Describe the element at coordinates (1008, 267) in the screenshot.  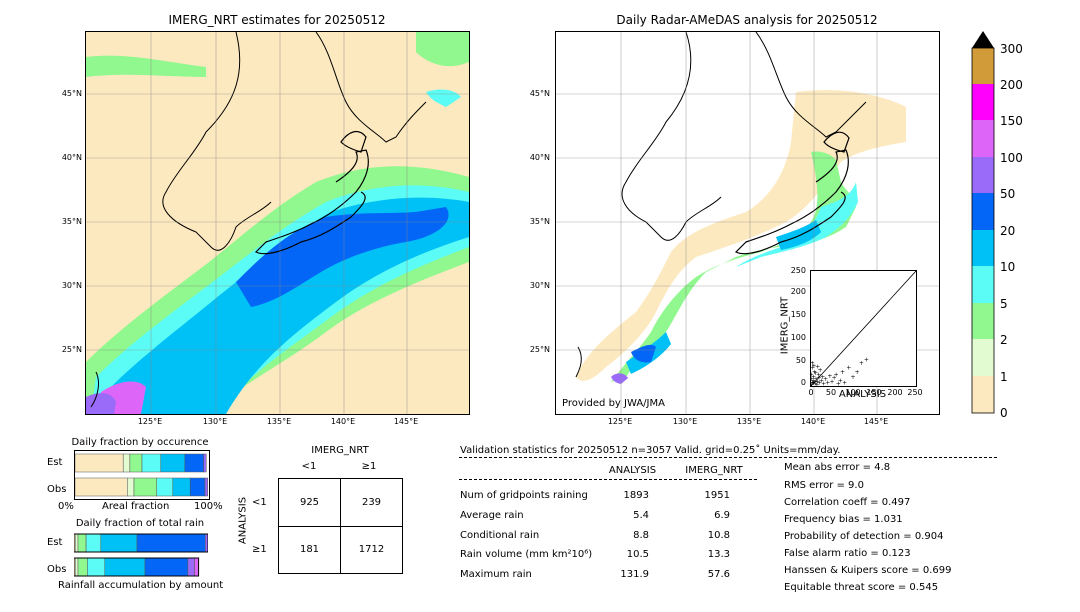
I see `colorbar-label: 10` at that location.